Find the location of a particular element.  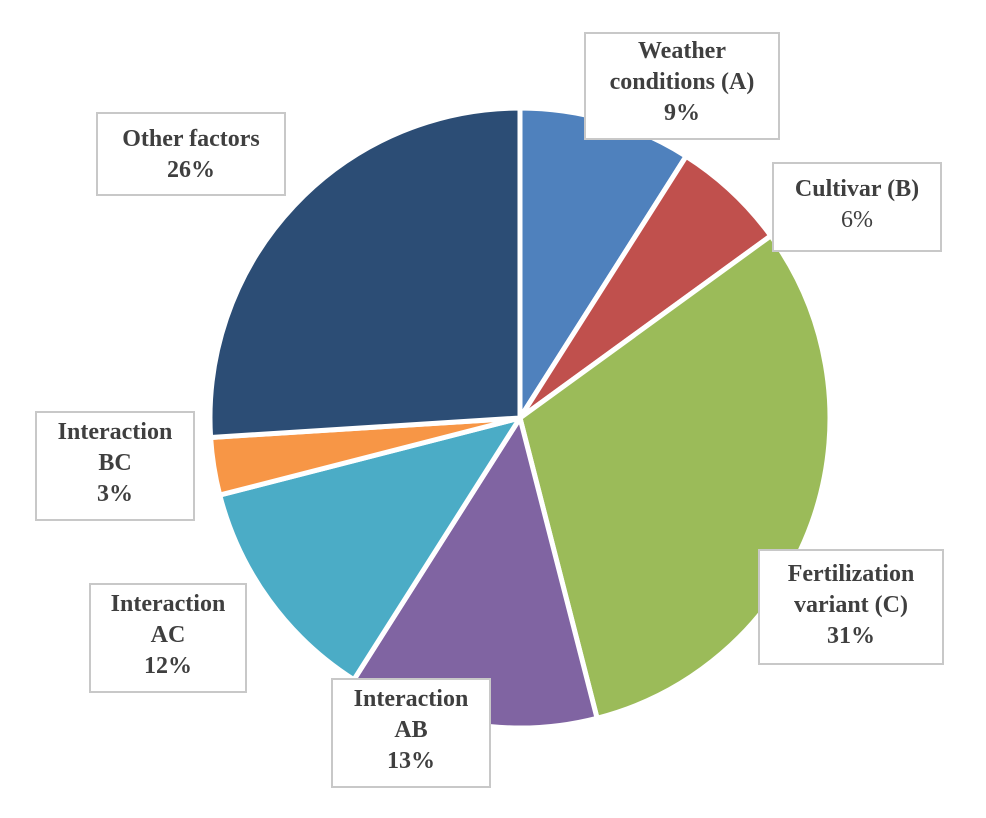

label-interaction-bc-line1: Interaction is located at coordinates (115, 432).